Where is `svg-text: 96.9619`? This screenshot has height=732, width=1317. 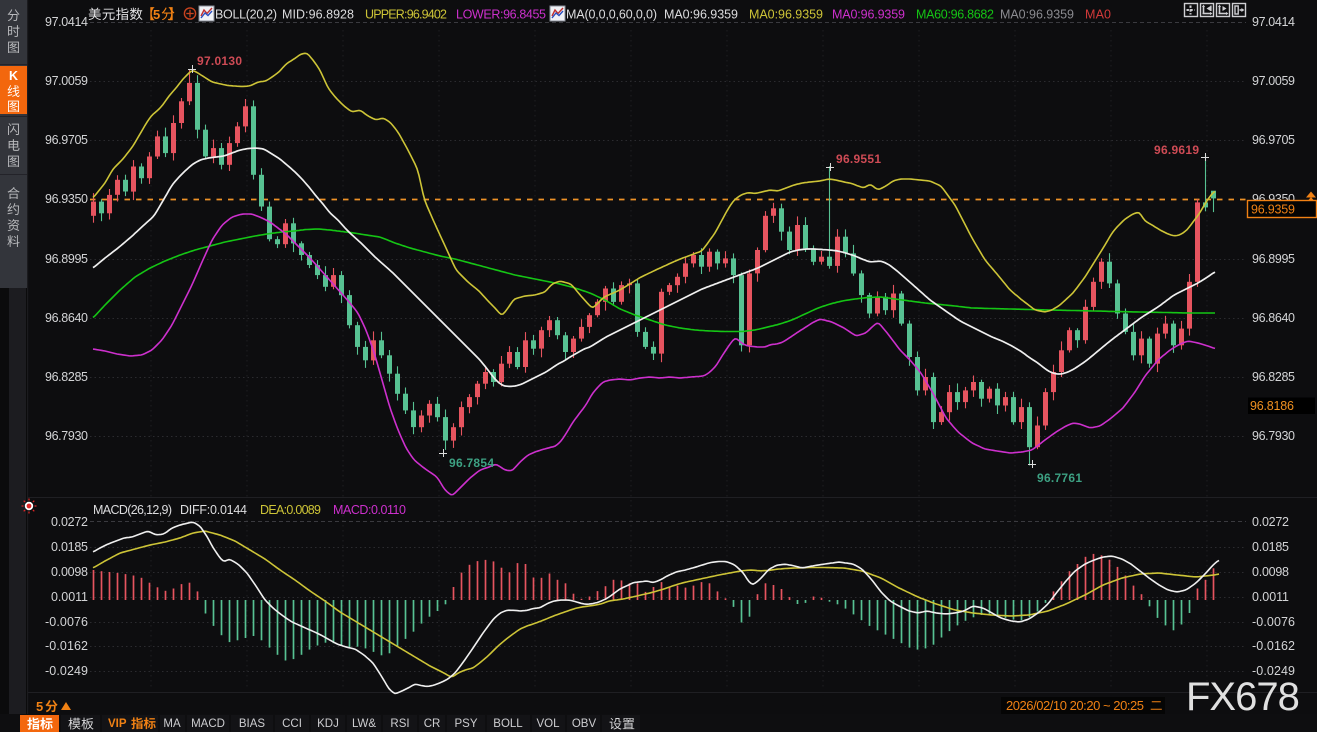
svg-text: 96.9619 is located at coordinates (1176, 150).